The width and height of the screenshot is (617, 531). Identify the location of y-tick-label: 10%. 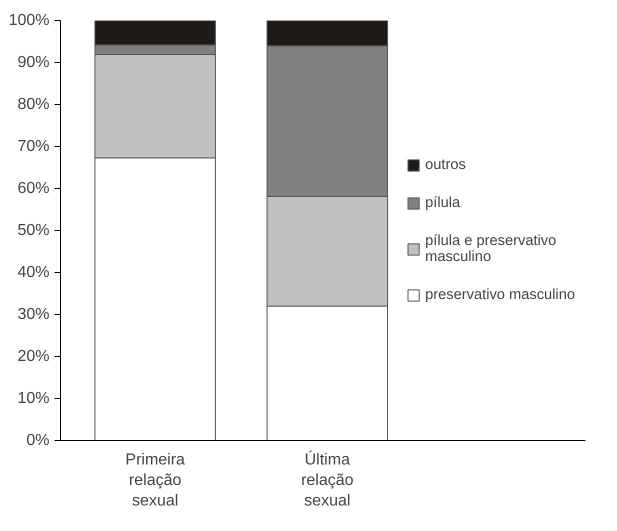
(33, 398).